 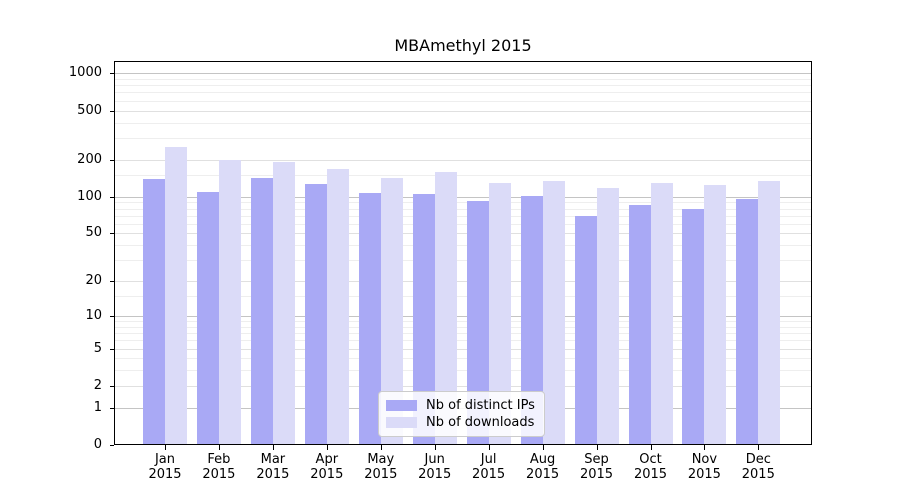 I want to click on legend: Nb of distinct IPs Nb of downloads, so click(x=461, y=414).